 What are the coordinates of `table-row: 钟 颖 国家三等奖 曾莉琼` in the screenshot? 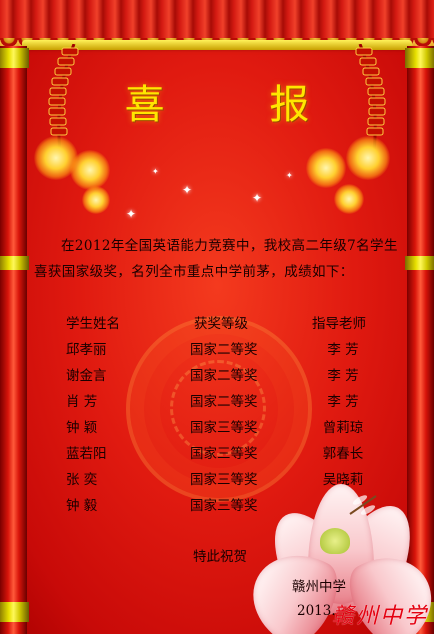 It's located at (221, 429).